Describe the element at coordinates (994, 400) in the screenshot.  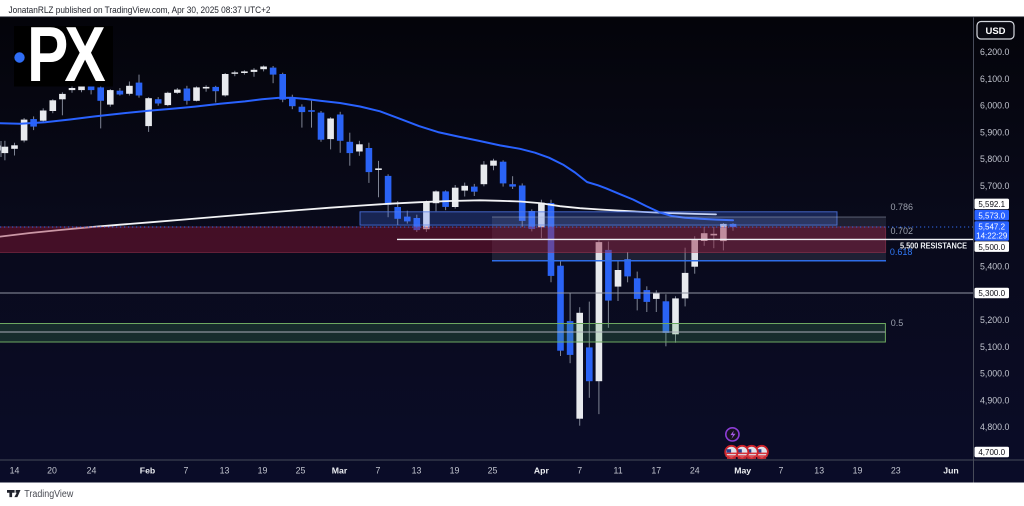
I see `svg-text: 4,900.0` at that location.